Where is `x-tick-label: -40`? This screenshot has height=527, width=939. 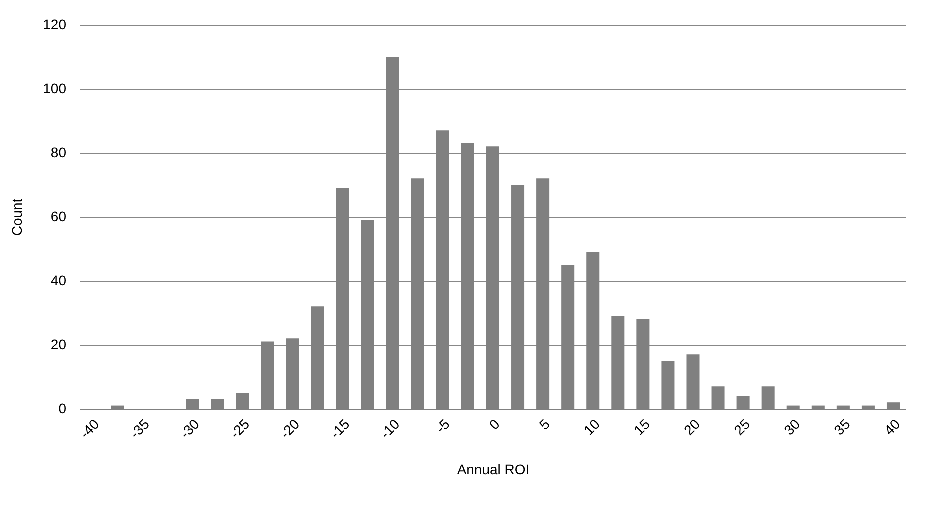
x-tick-label: -40 is located at coordinates (89, 429).